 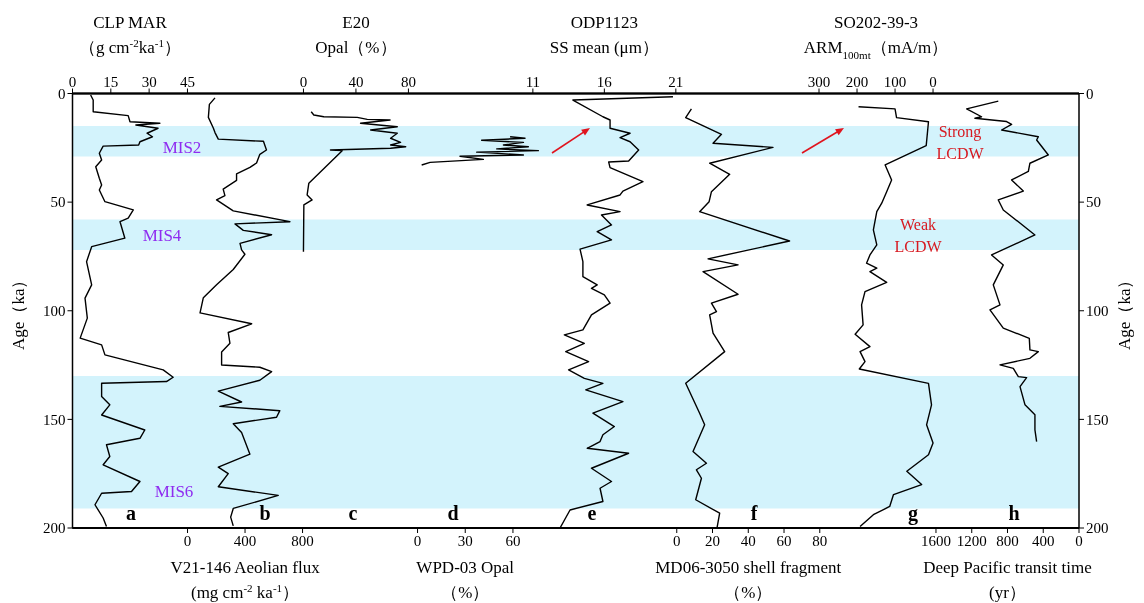 I want to click on band-label: MIS2, so click(x=182, y=148).